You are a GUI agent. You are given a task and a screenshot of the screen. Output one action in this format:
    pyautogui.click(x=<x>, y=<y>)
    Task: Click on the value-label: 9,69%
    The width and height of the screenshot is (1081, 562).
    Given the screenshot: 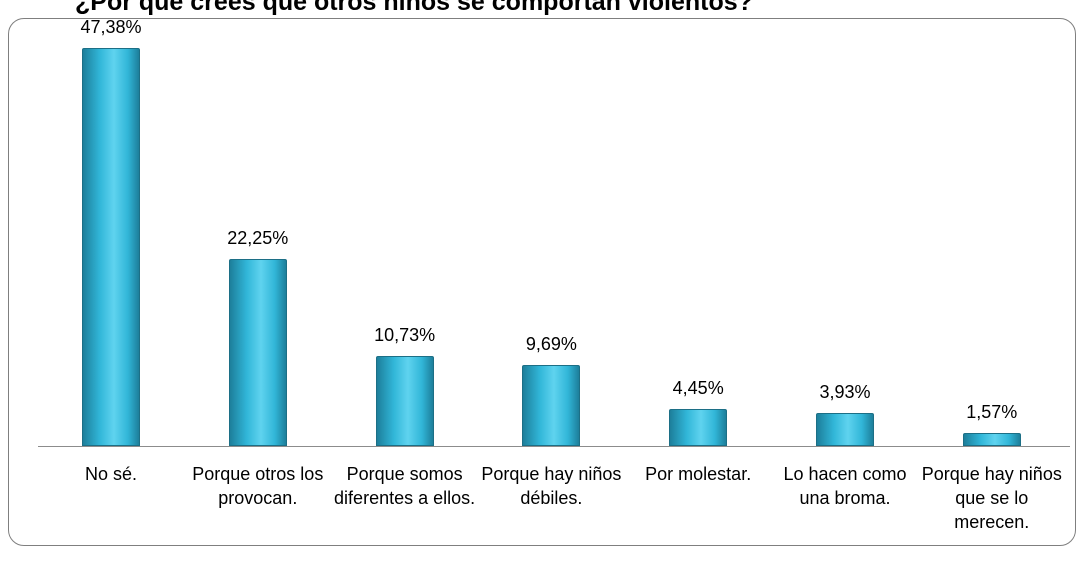 What is the action you would take?
    pyautogui.click(x=551, y=343)
    